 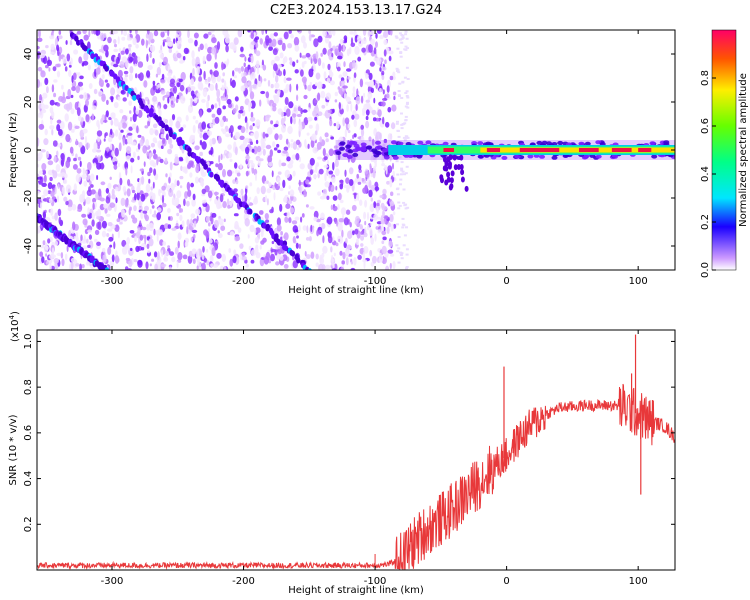 I want to click on x-tick-label: 100, so click(x=638, y=581).